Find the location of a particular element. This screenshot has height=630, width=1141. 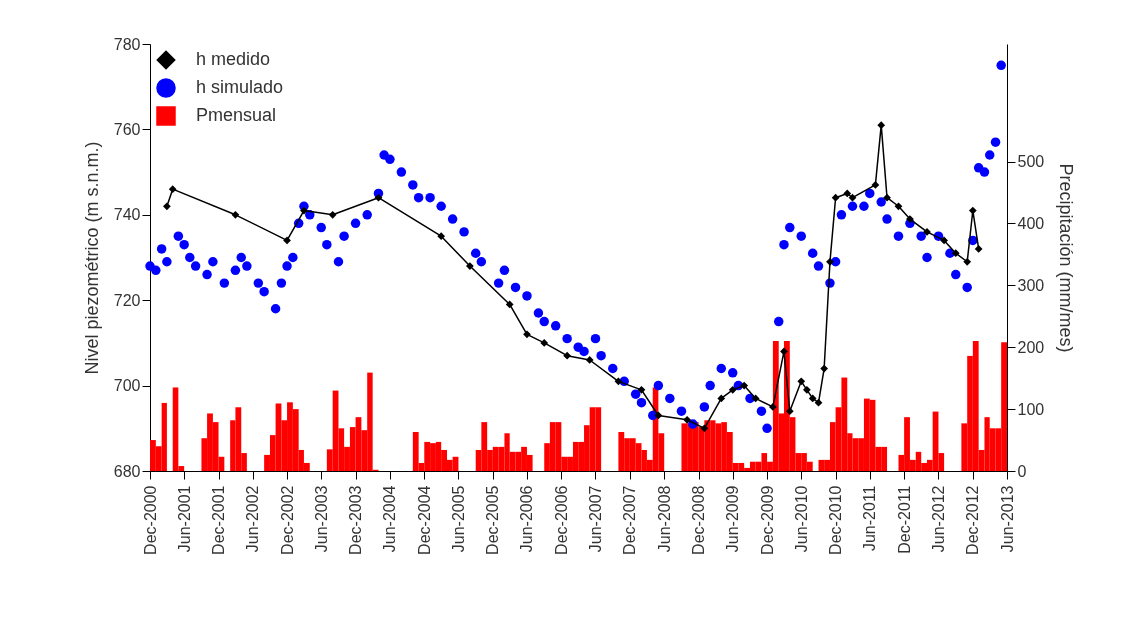

x-tick-label: Dec-2003 is located at coordinates (356, 520).